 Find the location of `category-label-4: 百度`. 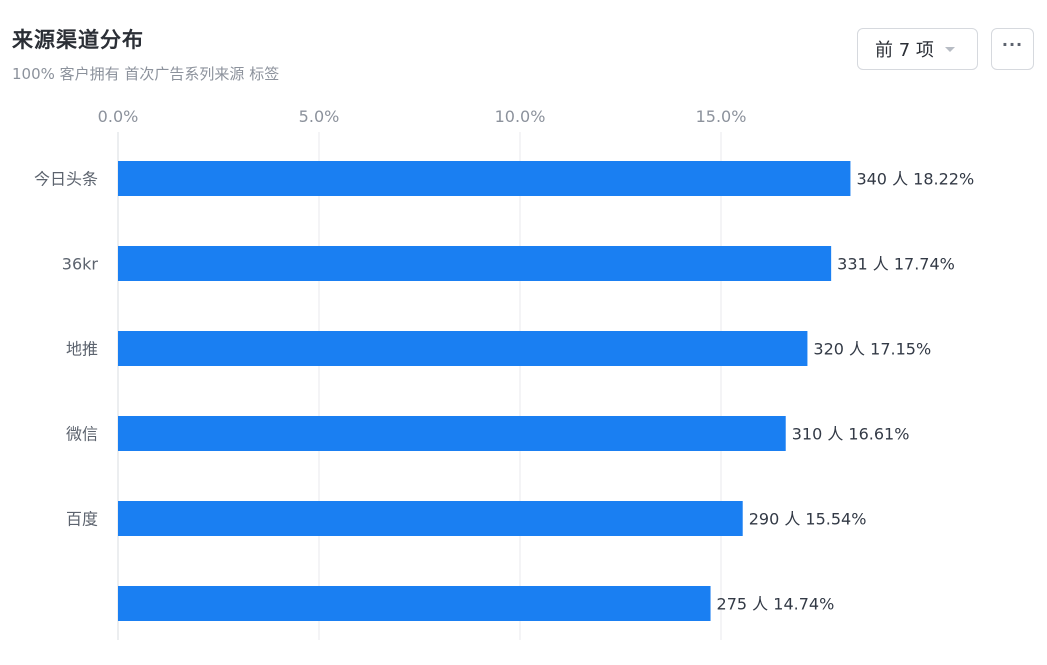

category-label-4: 百度 is located at coordinates (82, 519).